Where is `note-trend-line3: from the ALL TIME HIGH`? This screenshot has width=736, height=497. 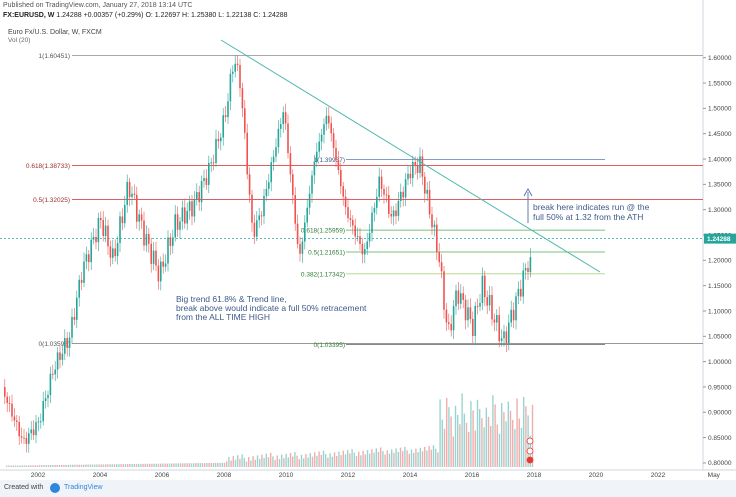
note-trend-line3: from the ALL TIME HIGH is located at coordinates (223, 317).